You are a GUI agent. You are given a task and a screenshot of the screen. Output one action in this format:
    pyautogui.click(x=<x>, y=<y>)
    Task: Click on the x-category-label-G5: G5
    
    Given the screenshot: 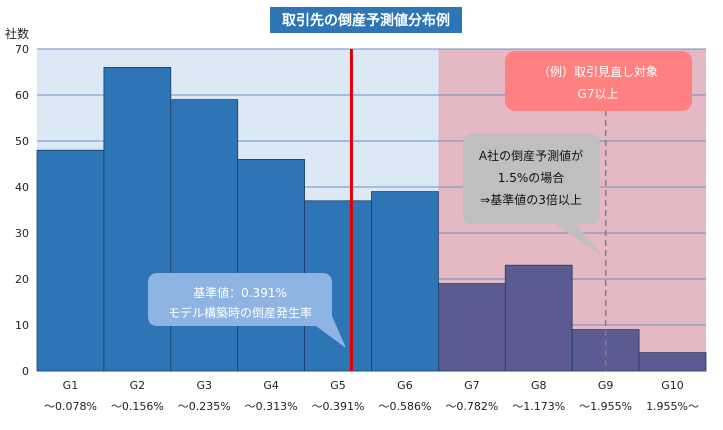 What is the action you would take?
    pyautogui.click(x=338, y=385)
    